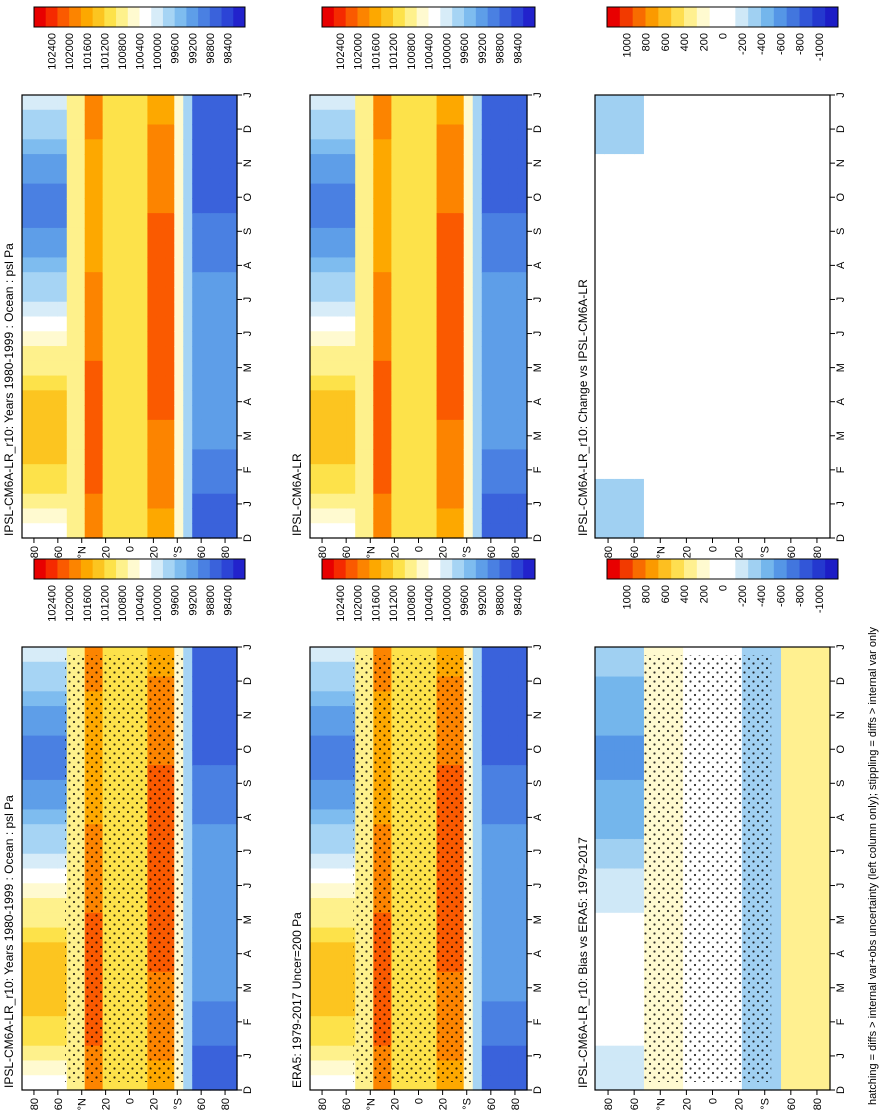 This screenshot has height=1112, width=887. I want to click on lat-tick-label: °S, so click(468, 552).